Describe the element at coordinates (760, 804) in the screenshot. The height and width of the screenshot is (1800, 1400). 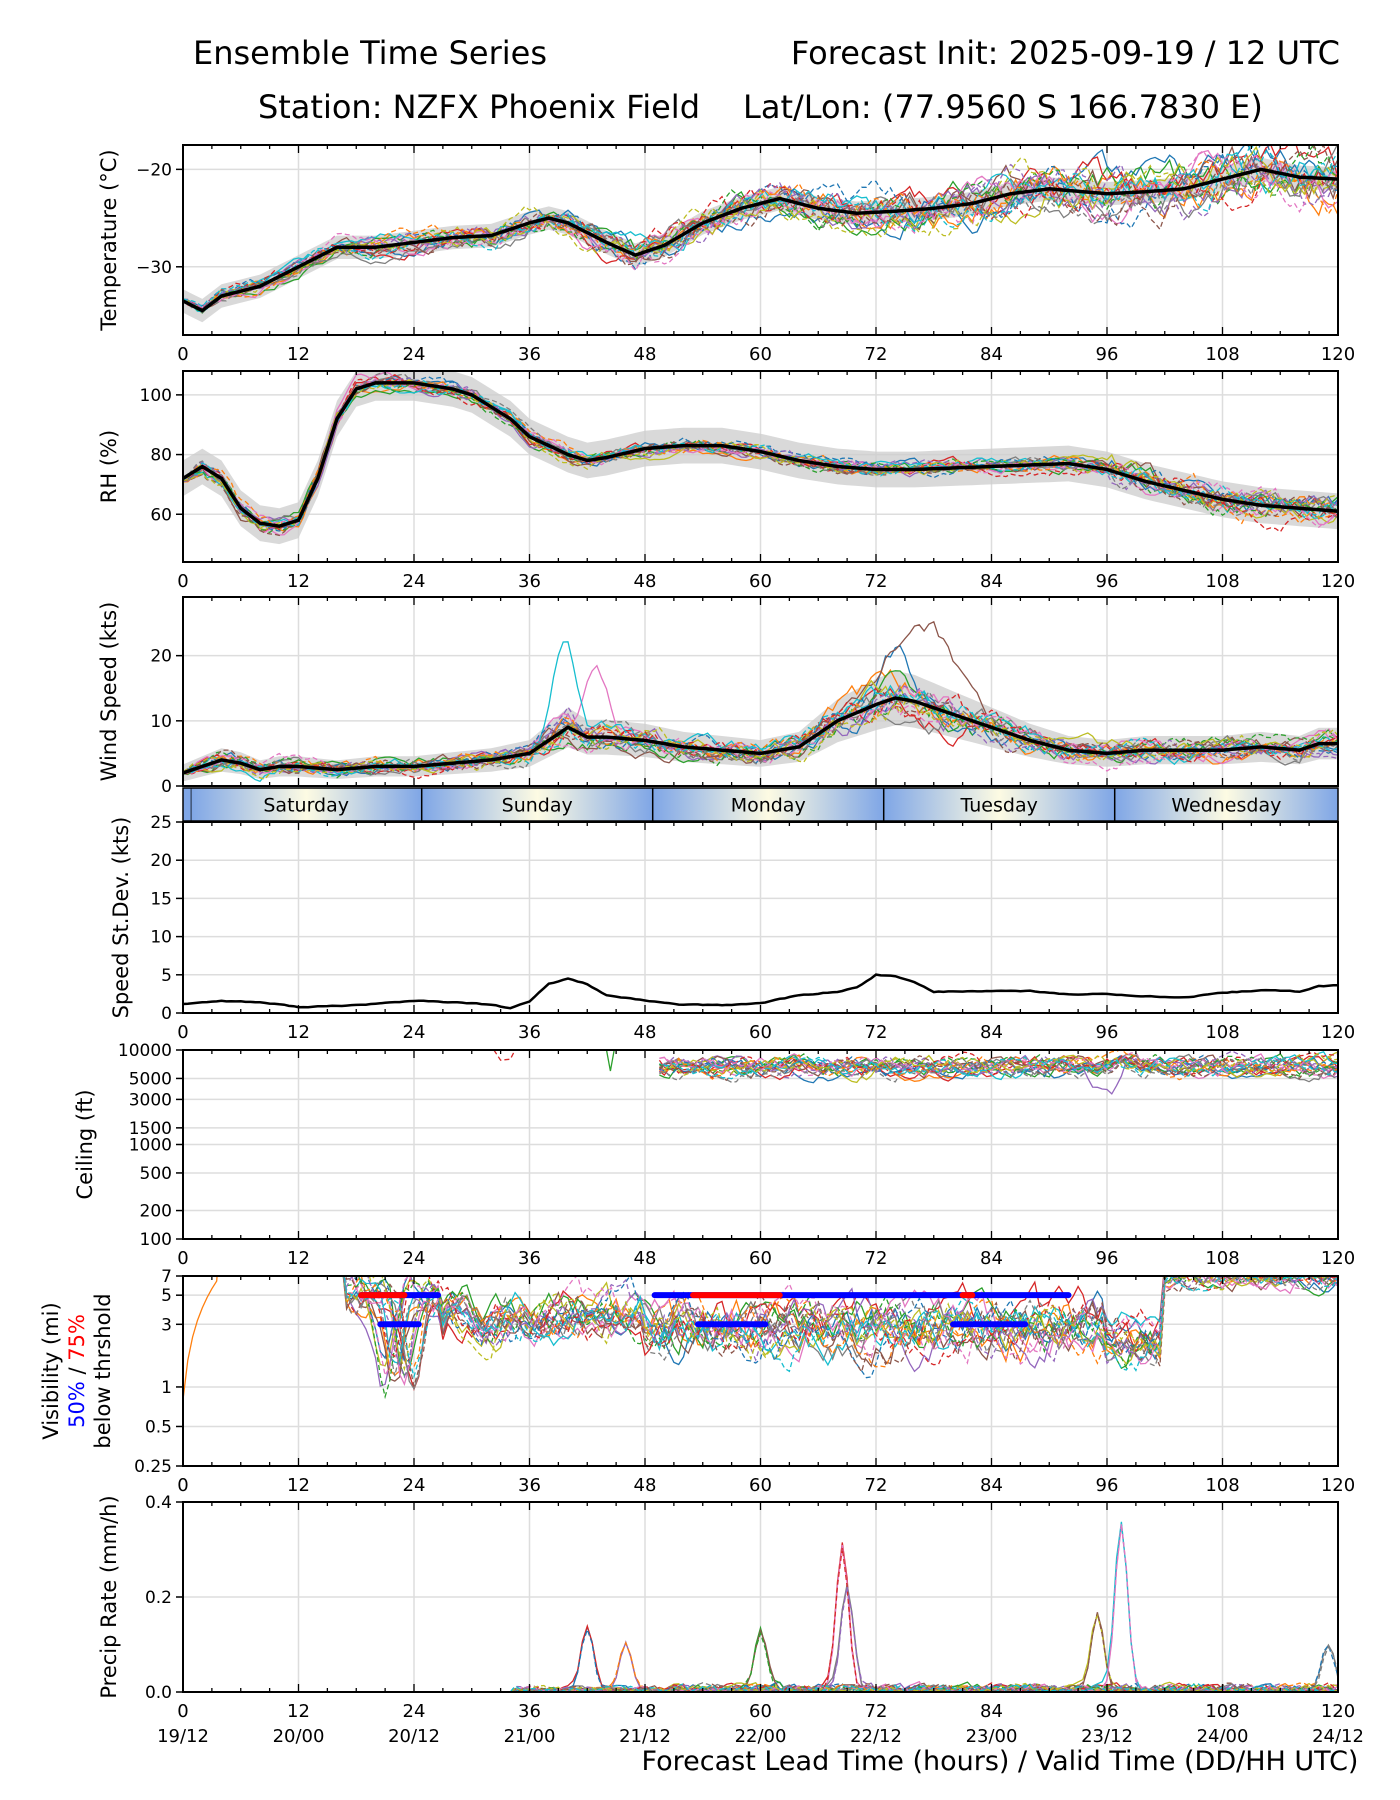
I see `day-band: Saturday Sunday Monday Tuesday Wednesday` at that location.